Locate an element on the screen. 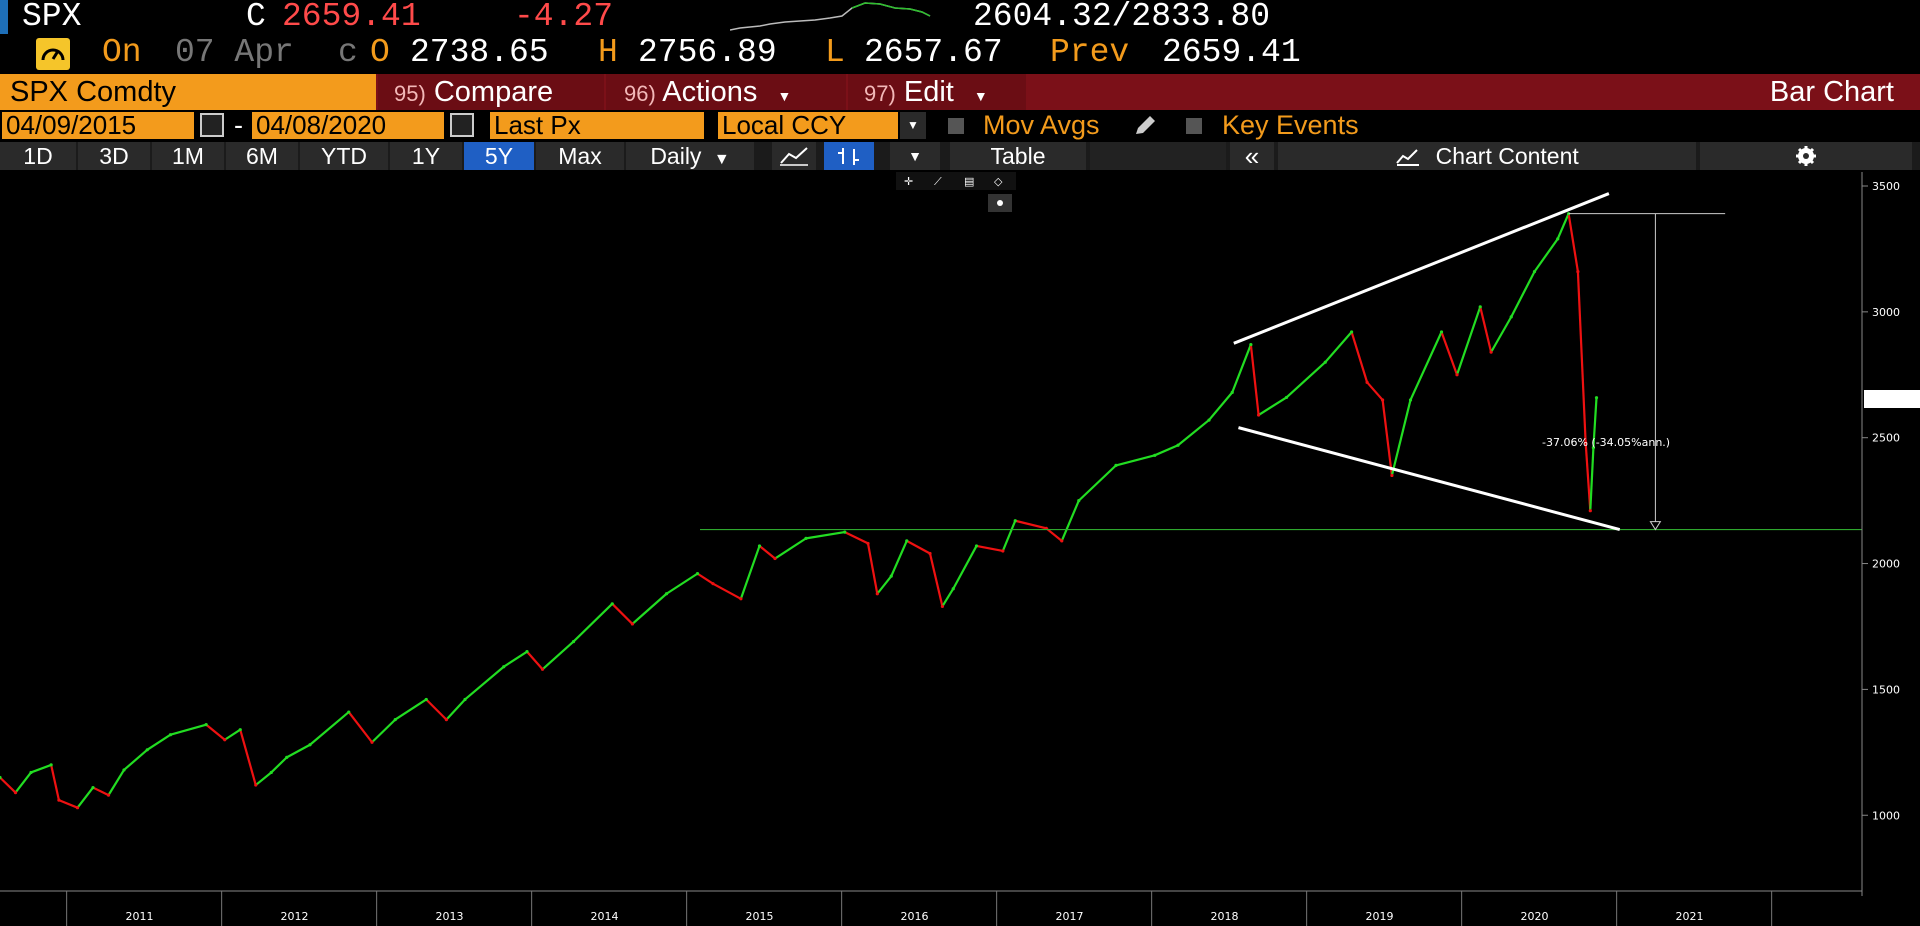 This screenshot has height=926, width=1920. period-button-active: 5Y is located at coordinates (499, 156).